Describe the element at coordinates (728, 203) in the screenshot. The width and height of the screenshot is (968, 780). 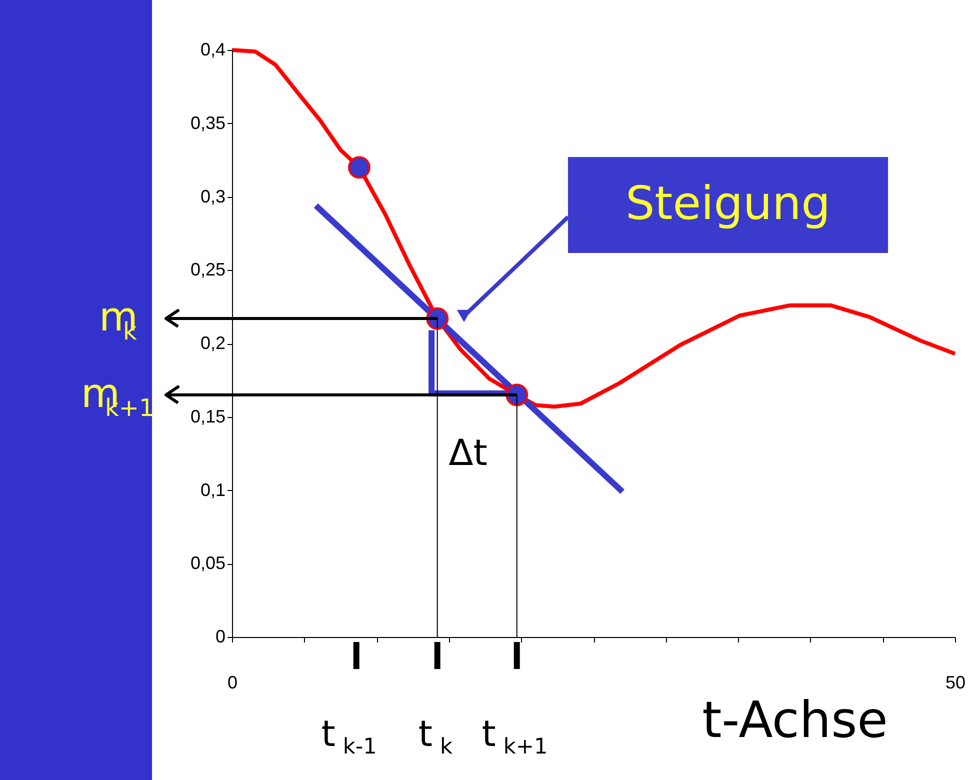
I see `annotation: Steigung` at that location.